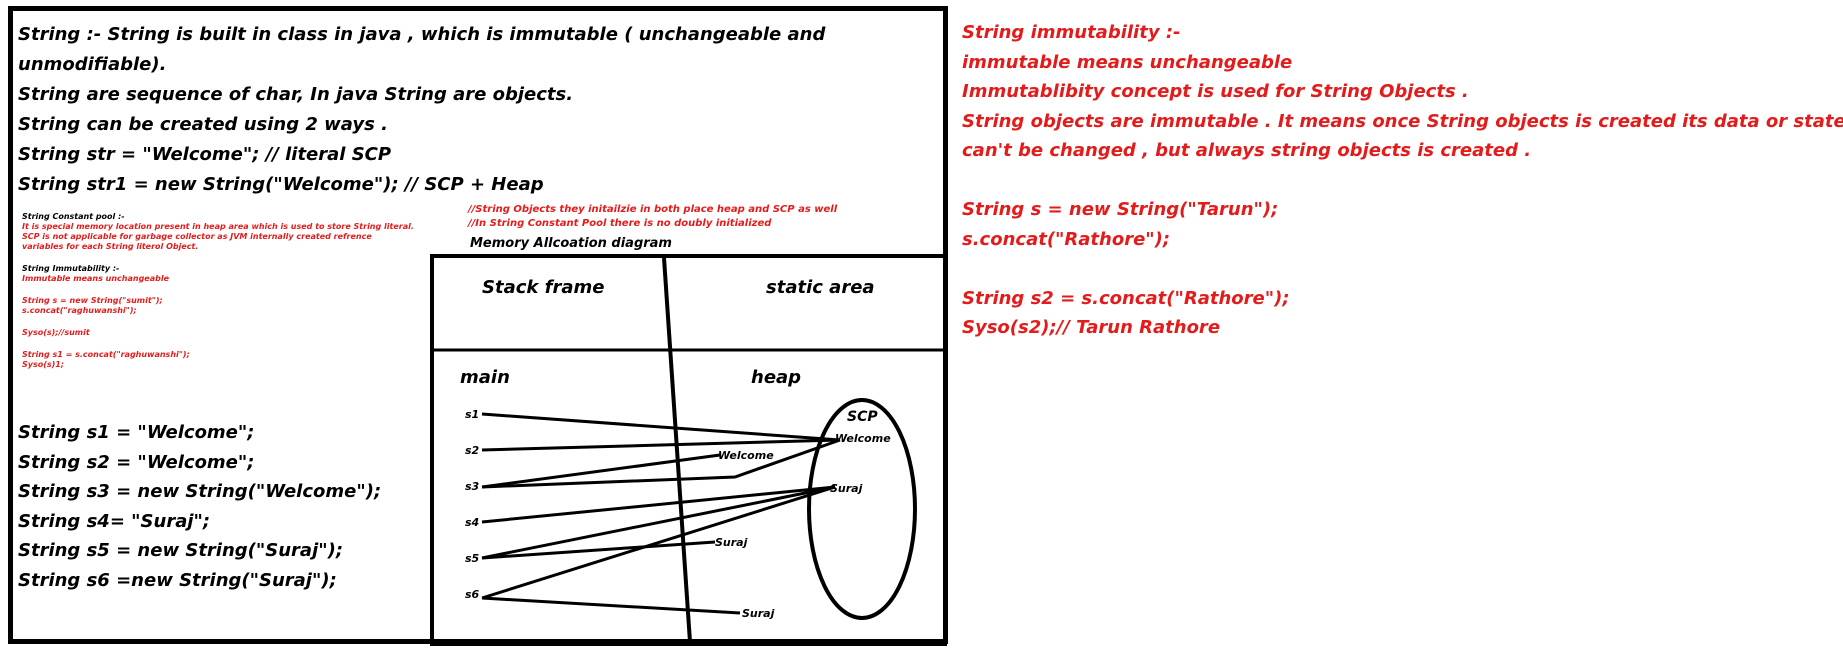  What do you see at coordinates (181, 550) in the screenshot?
I see `declaration-line: String s5 = new String("Suraj");` at bounding box center [181, 550].